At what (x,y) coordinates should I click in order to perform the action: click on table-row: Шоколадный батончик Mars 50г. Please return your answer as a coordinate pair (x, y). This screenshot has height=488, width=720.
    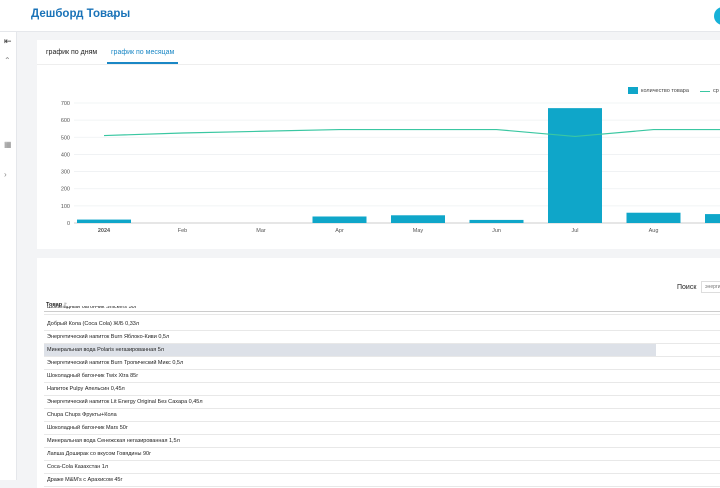
    Looking at the image, I should click on (382, 428).